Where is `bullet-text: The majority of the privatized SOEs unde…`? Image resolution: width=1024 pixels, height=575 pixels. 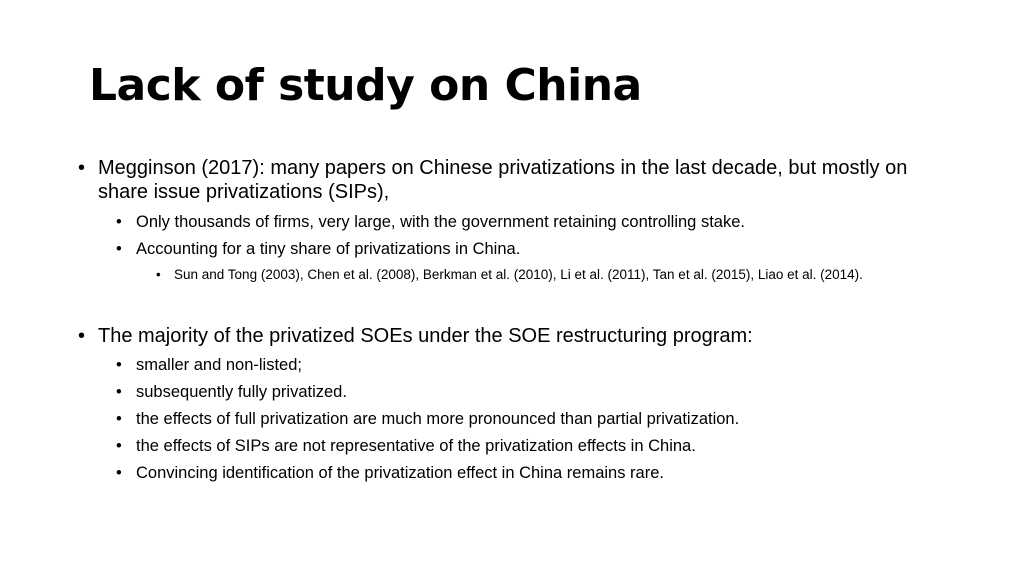
bullet-text: The majority of the privatized SOEs unde… is located at coordinates (425, 336).